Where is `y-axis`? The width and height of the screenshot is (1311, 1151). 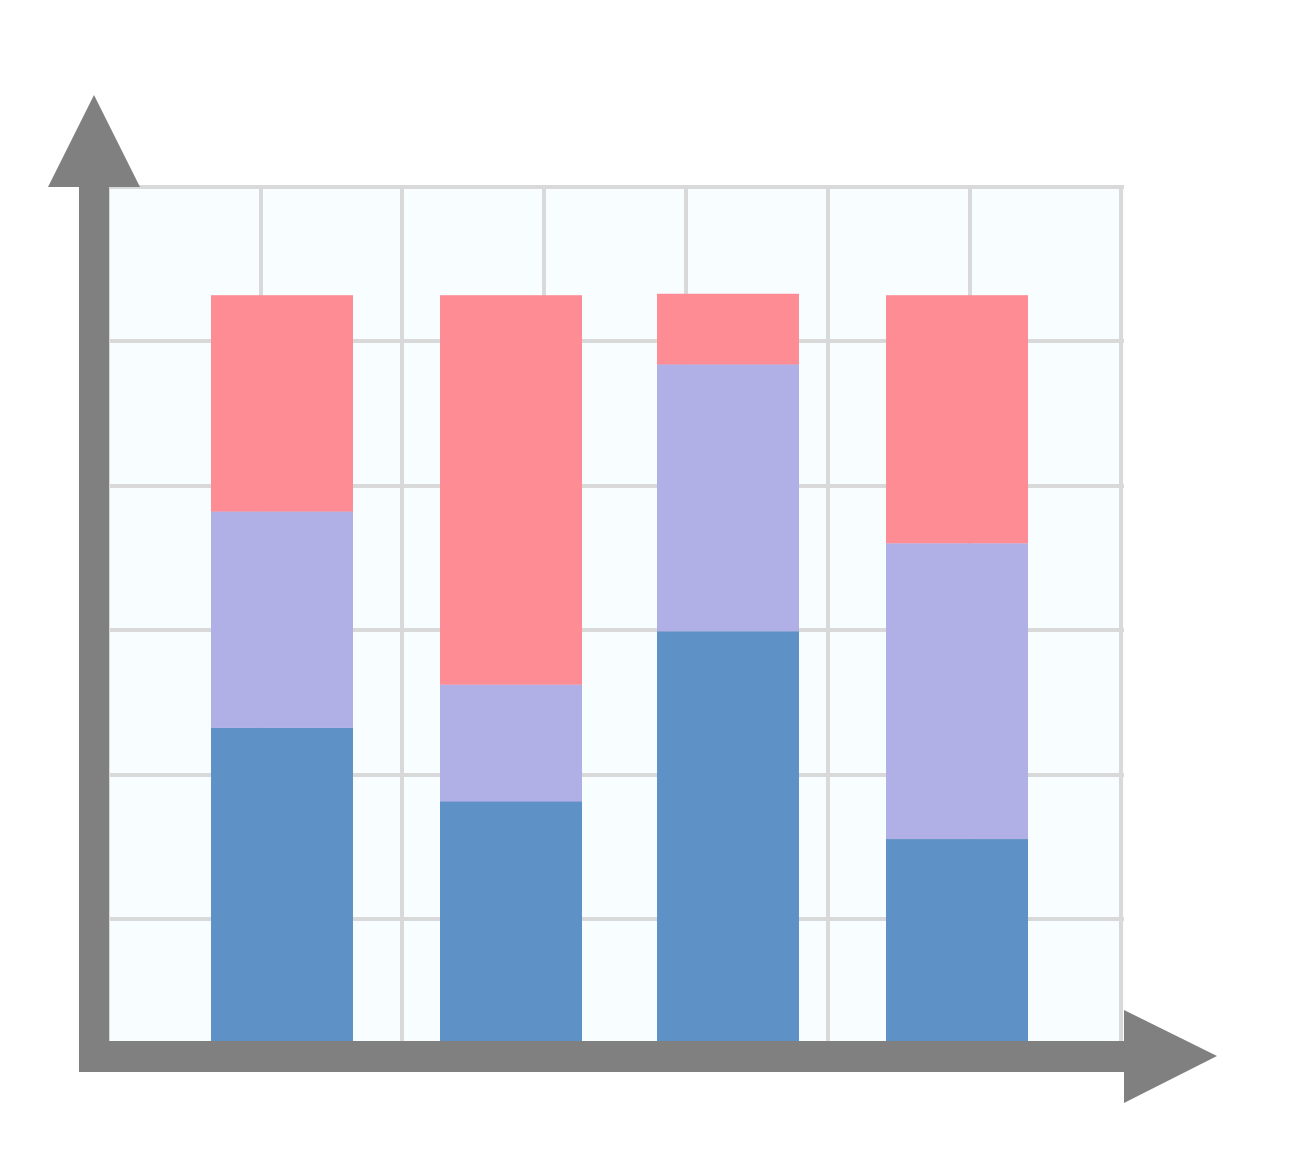 y-axis is located at coordinates (94, 627).